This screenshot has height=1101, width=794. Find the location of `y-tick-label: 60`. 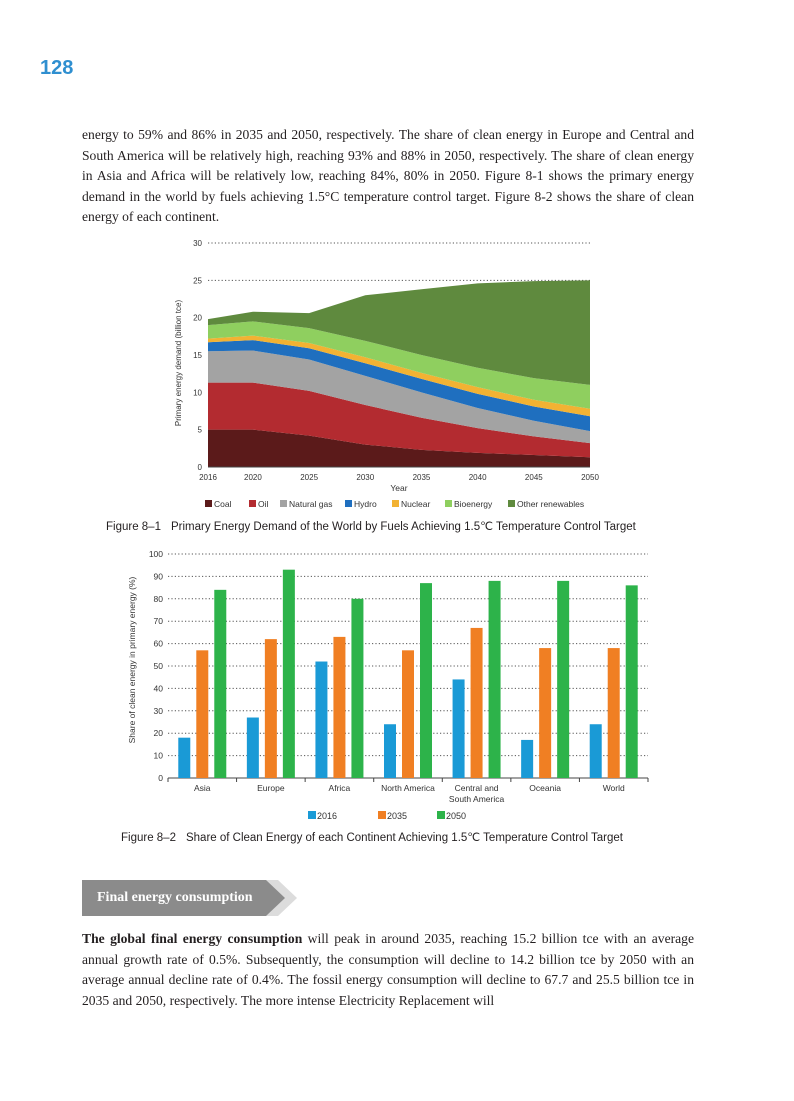

y-tick-label: 60 is located at coordinates (159, 644).